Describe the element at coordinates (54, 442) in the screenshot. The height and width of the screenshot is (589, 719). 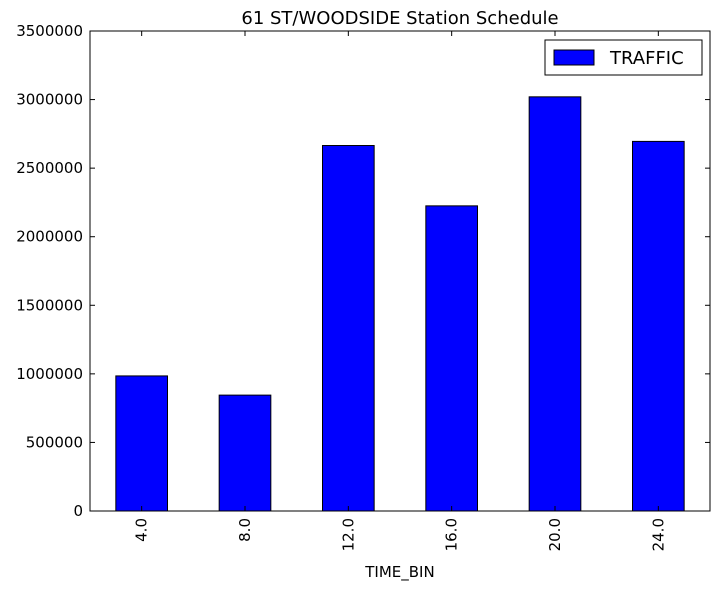
I see `y-tick-label: 500000` at that location.